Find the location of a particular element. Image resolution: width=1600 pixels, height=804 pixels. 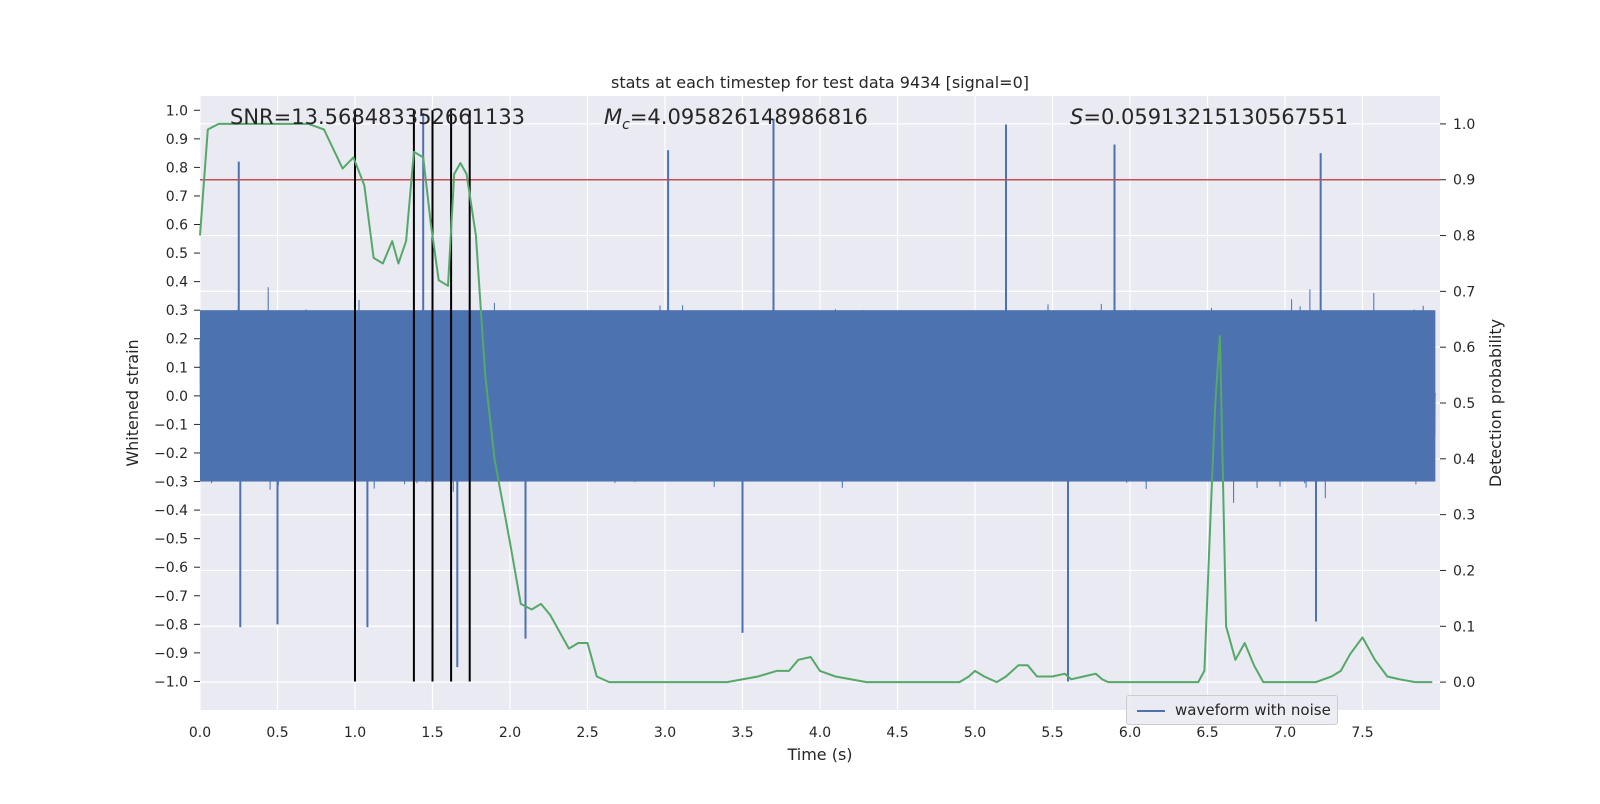

y-left-tick-label: −0.1 is located at coordinates (171, 425).